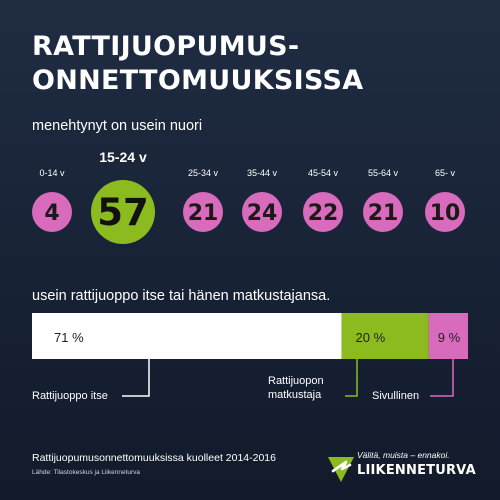  I want to click on age-value-label: 4, so click(51, 213).